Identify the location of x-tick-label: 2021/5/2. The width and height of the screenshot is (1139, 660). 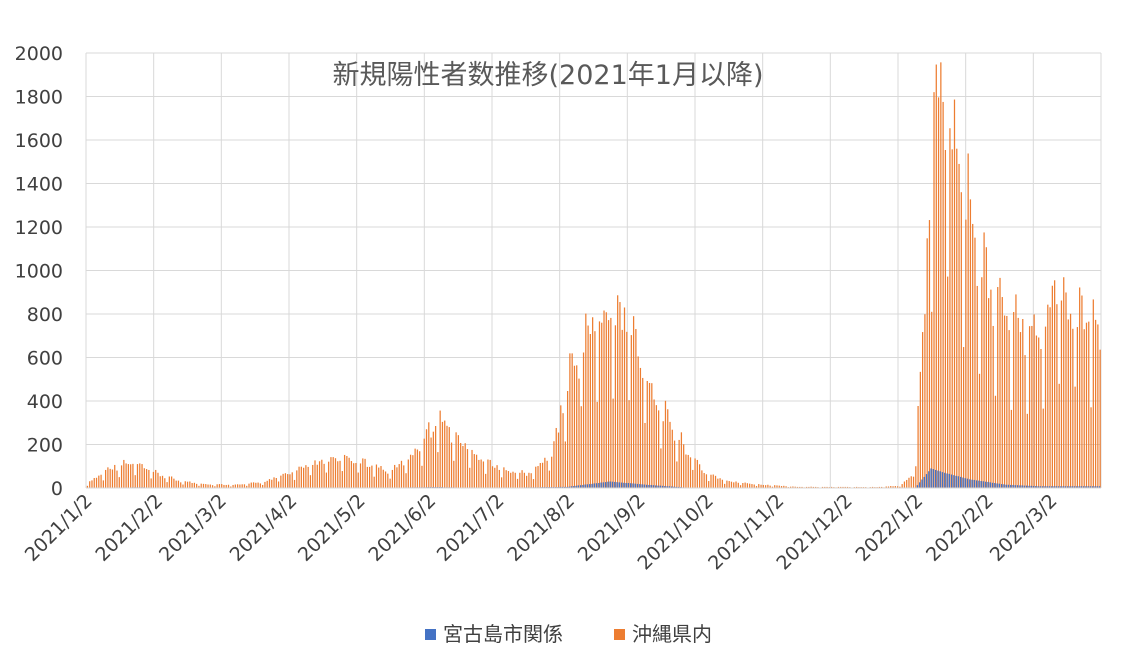
(332, 528).